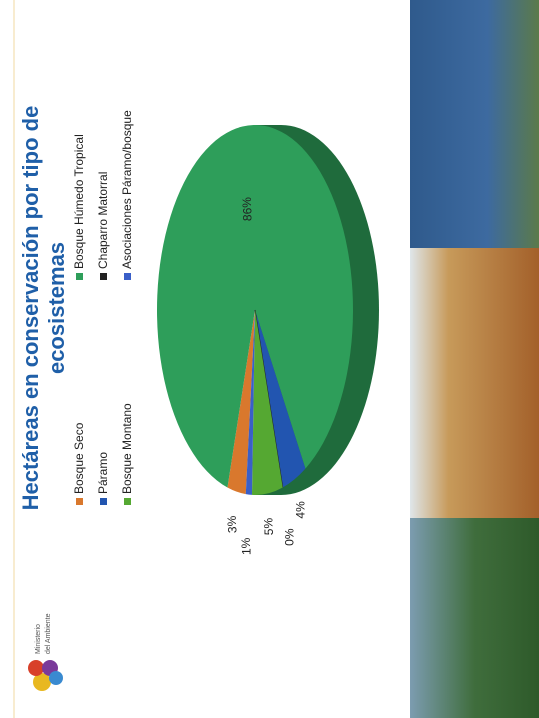 The image size is (539, 718). I want to click on legend-label: Bosque Seco, so click(79, 458).